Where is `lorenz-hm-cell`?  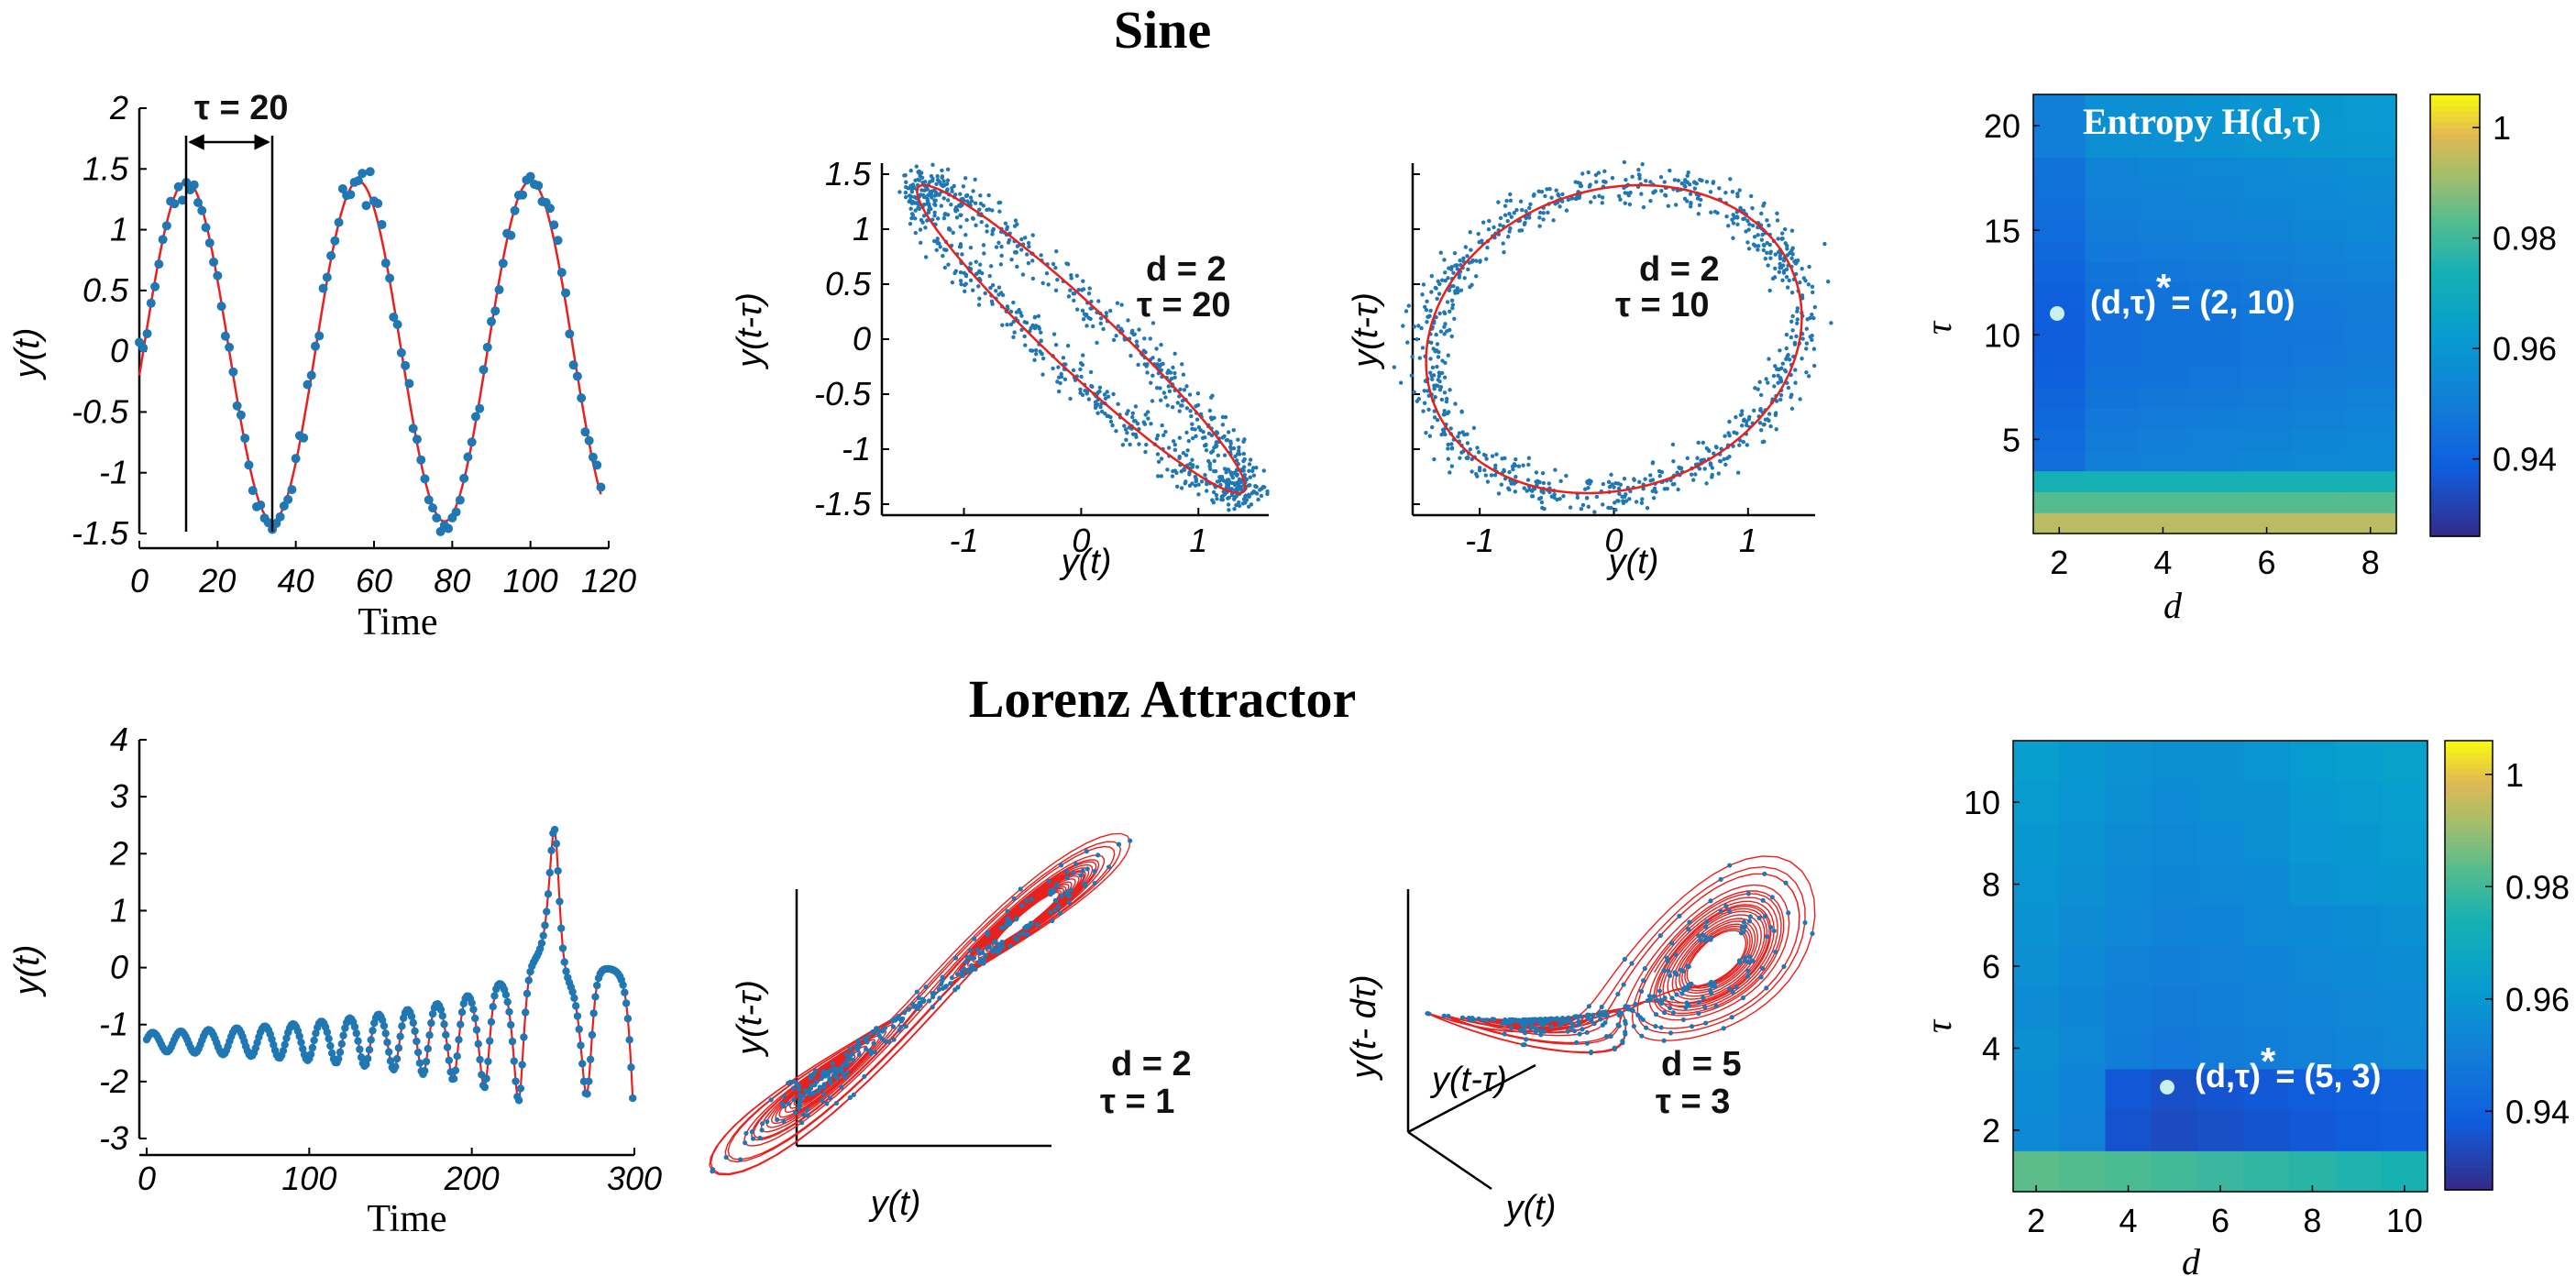
lorenz-hm-cell is located at coordinates (2037, 966).